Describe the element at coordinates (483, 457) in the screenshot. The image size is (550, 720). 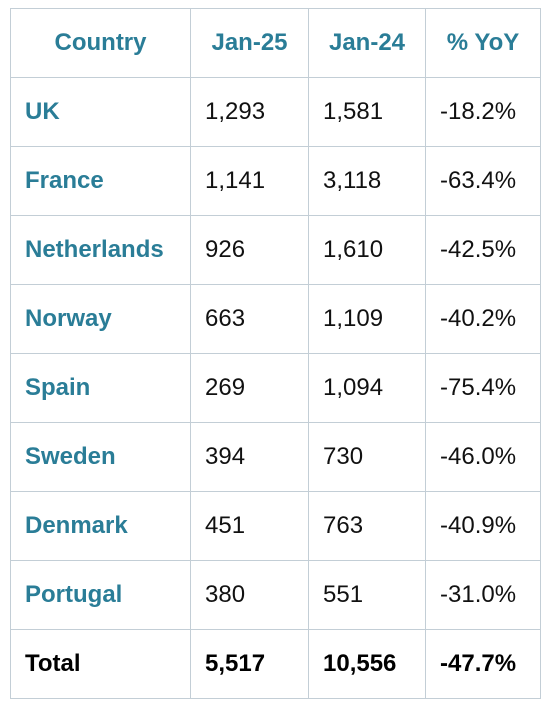
I see `value-cell: -46.0%` at that location.